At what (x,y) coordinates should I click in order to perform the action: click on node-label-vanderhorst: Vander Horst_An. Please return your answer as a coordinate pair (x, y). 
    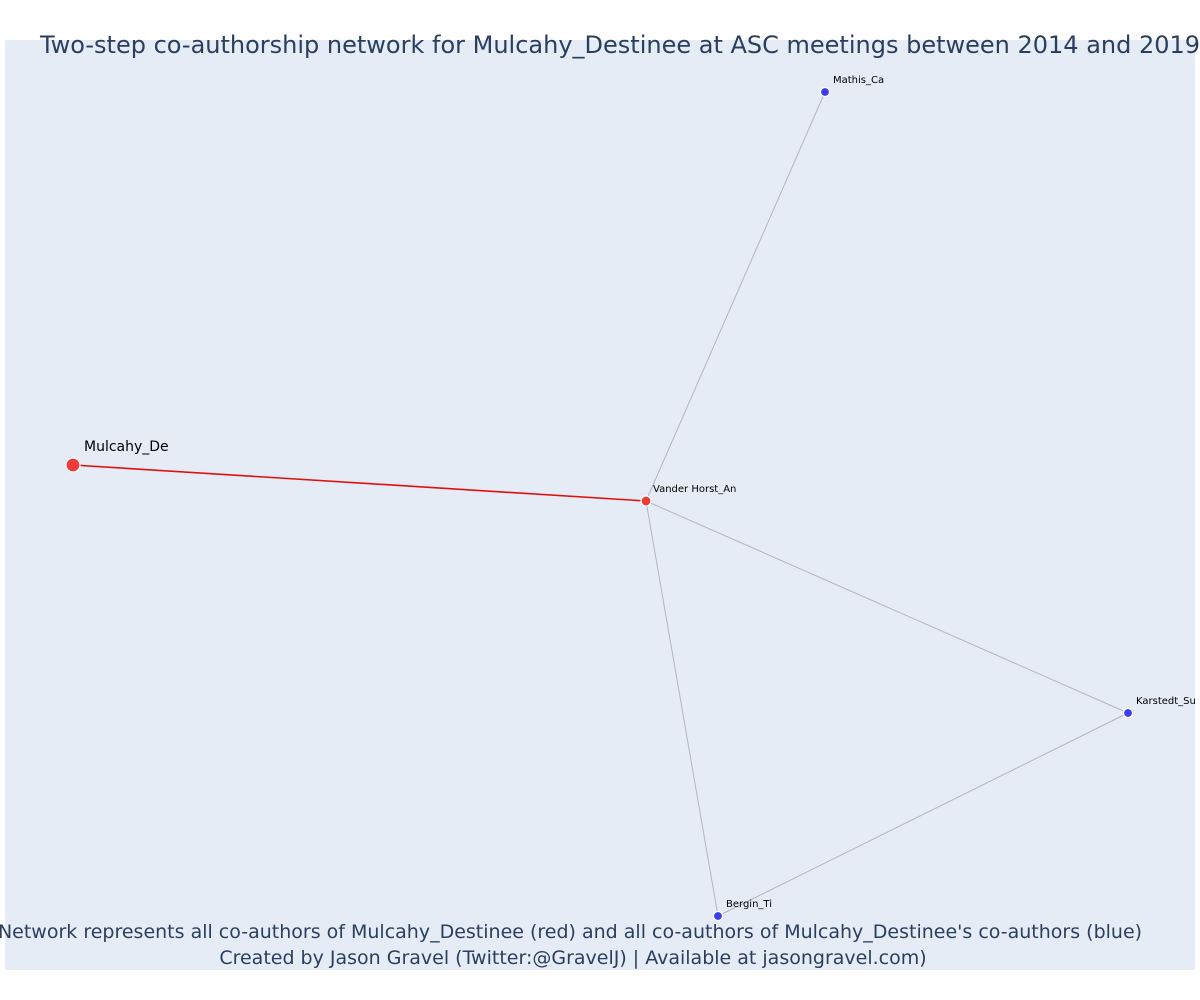
    Looking at the image, I should click on (694, 489).